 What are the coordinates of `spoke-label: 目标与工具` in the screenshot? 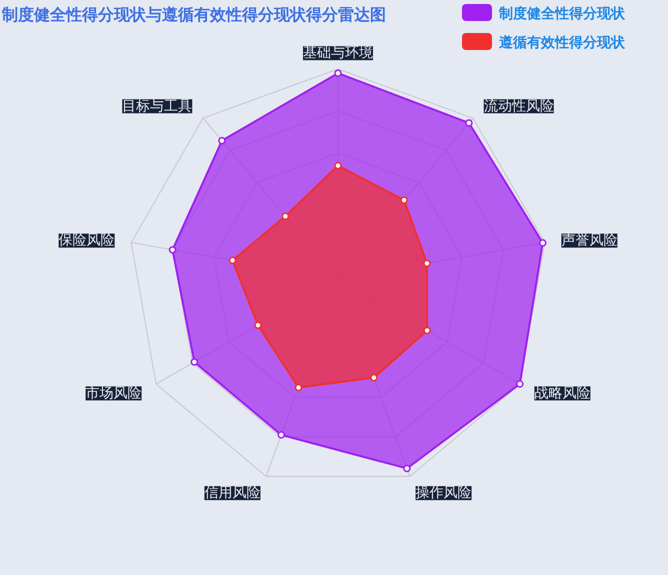 It's located at (157, 106).